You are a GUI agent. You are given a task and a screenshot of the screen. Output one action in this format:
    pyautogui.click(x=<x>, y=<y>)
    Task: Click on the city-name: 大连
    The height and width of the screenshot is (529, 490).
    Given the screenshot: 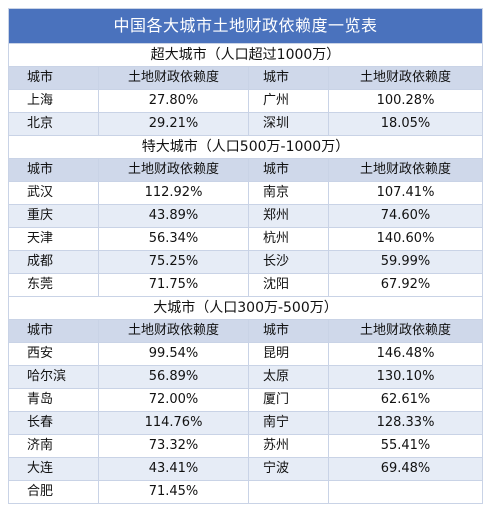 What is the action you would take?
    pyautogui.click(x=54, y=469)
    